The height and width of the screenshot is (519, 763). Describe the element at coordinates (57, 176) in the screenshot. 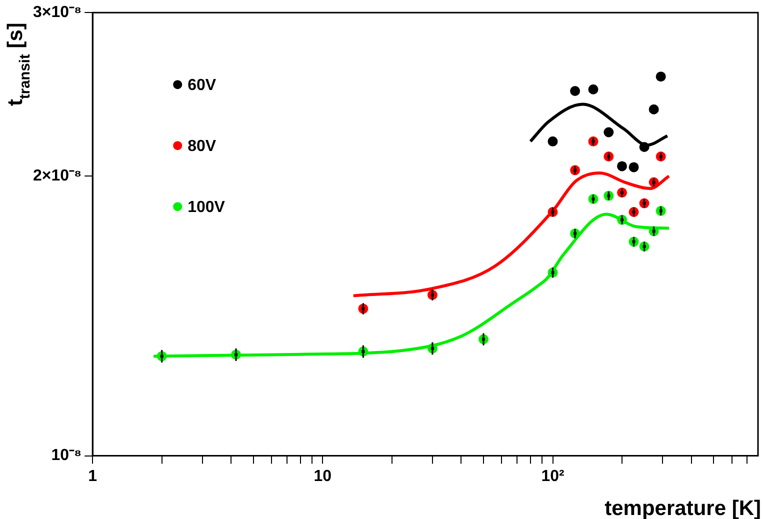

I see `y-tick-label: 2×10⁻⁸` at that location.